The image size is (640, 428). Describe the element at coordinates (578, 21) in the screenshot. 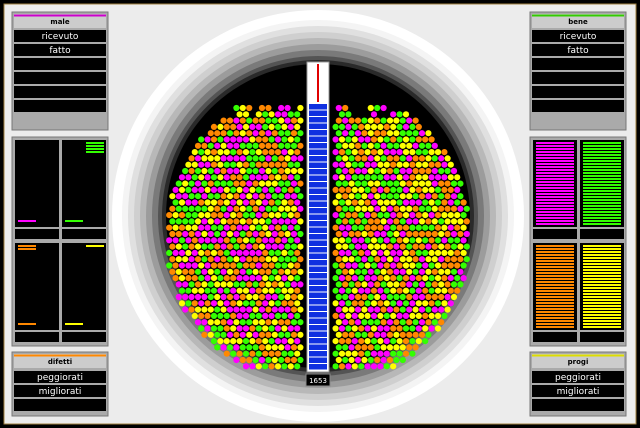

I see `panel-header` at that location.